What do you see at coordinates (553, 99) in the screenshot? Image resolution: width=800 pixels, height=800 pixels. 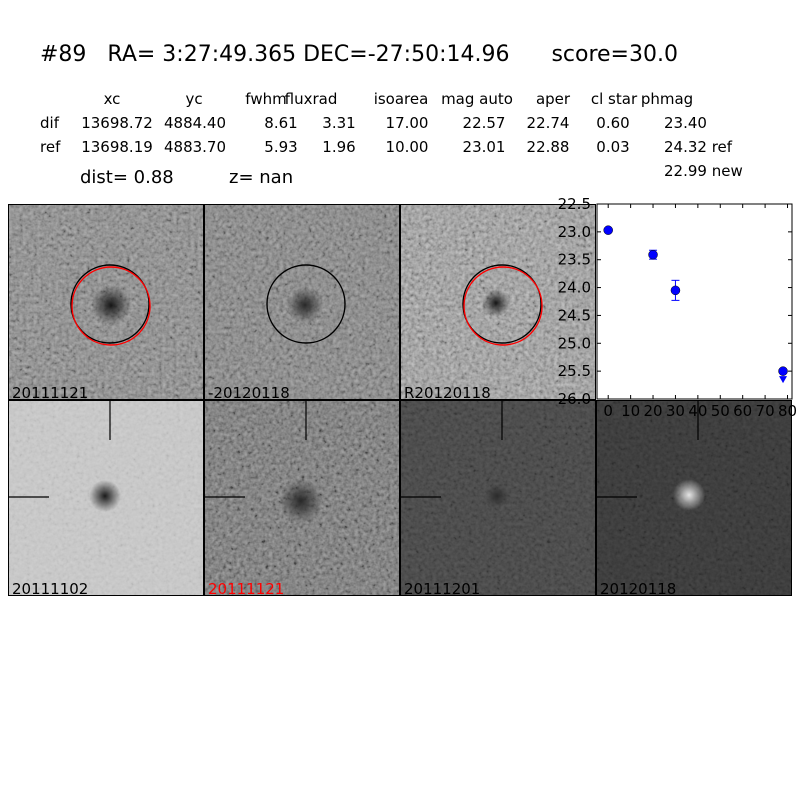 I see `column-header: aper` at bounding box center [553, 99].